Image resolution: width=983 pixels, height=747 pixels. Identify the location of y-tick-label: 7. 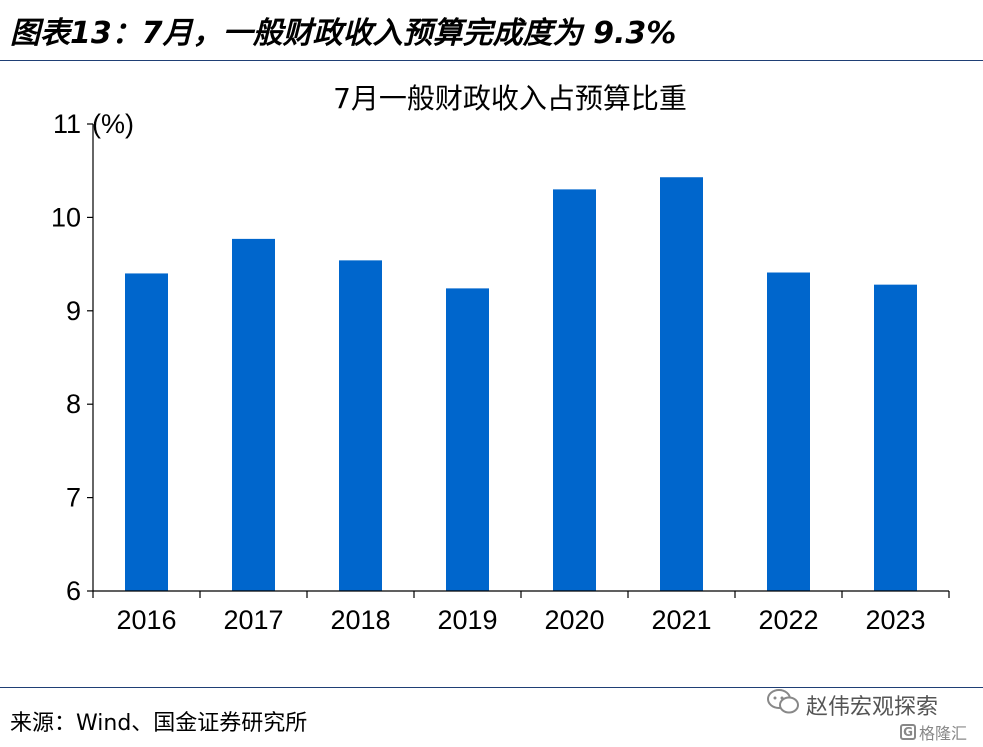
(73, 498).